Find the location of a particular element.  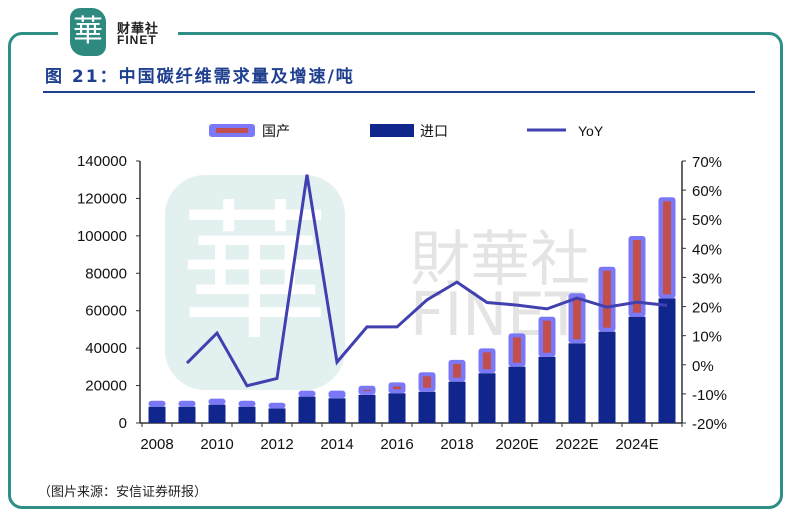

bar-import-2021E is located at coordinates (547, 389).